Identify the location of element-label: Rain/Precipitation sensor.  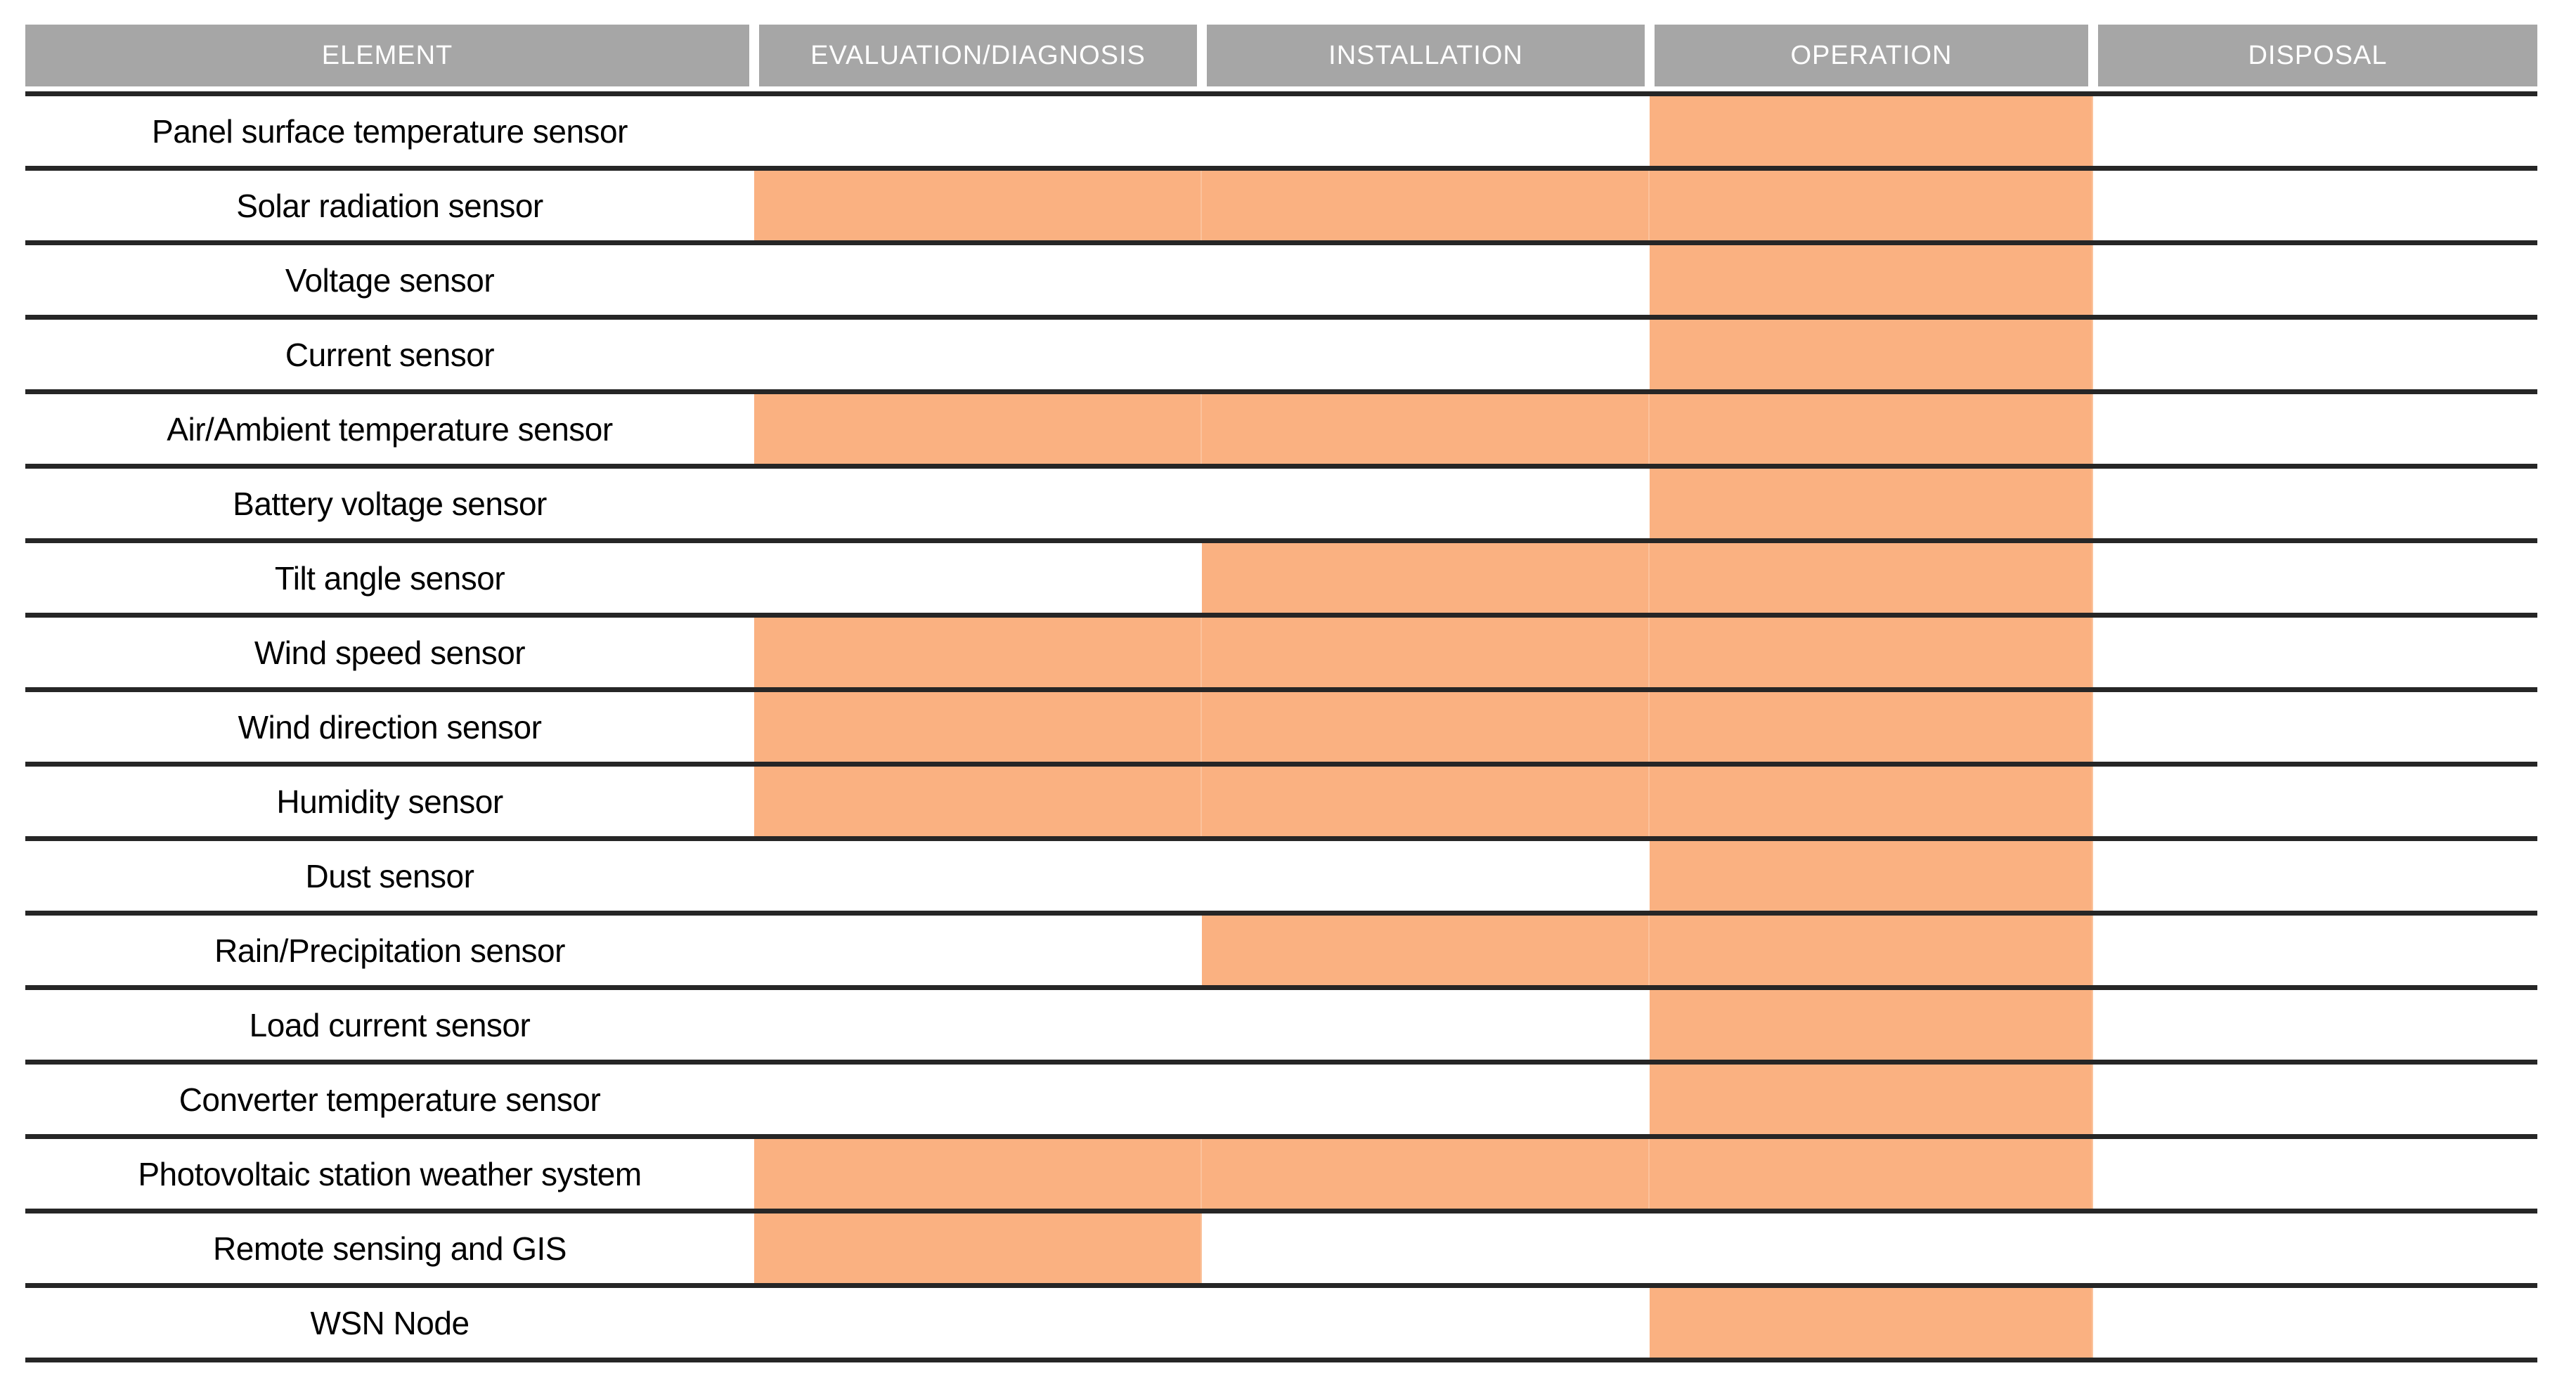
(389, 950).